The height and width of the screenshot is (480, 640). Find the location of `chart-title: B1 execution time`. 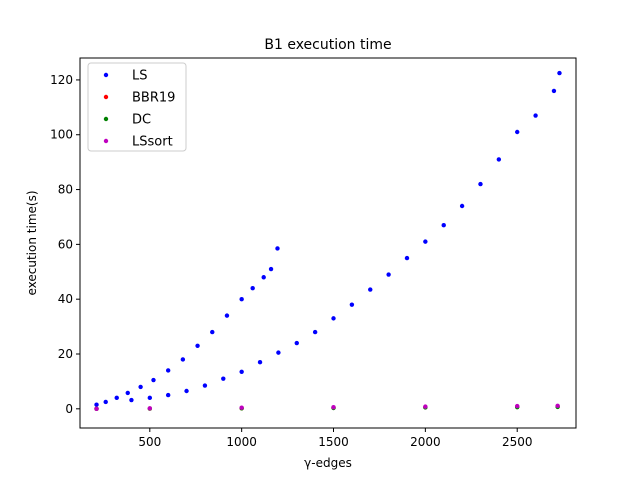

chart-title: B1 execution time is located at coordinates (327, 45).